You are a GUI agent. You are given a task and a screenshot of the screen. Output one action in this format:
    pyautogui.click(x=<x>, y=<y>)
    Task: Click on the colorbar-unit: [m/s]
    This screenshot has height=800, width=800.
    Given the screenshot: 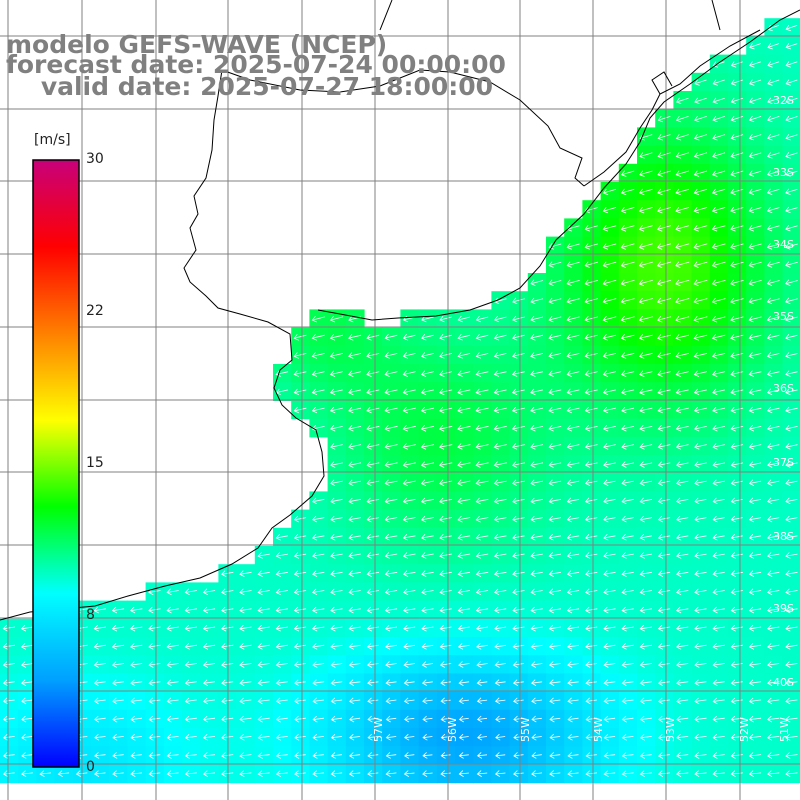 What is the action you would take?
    pyautogui.click(x=52, y=140)
    